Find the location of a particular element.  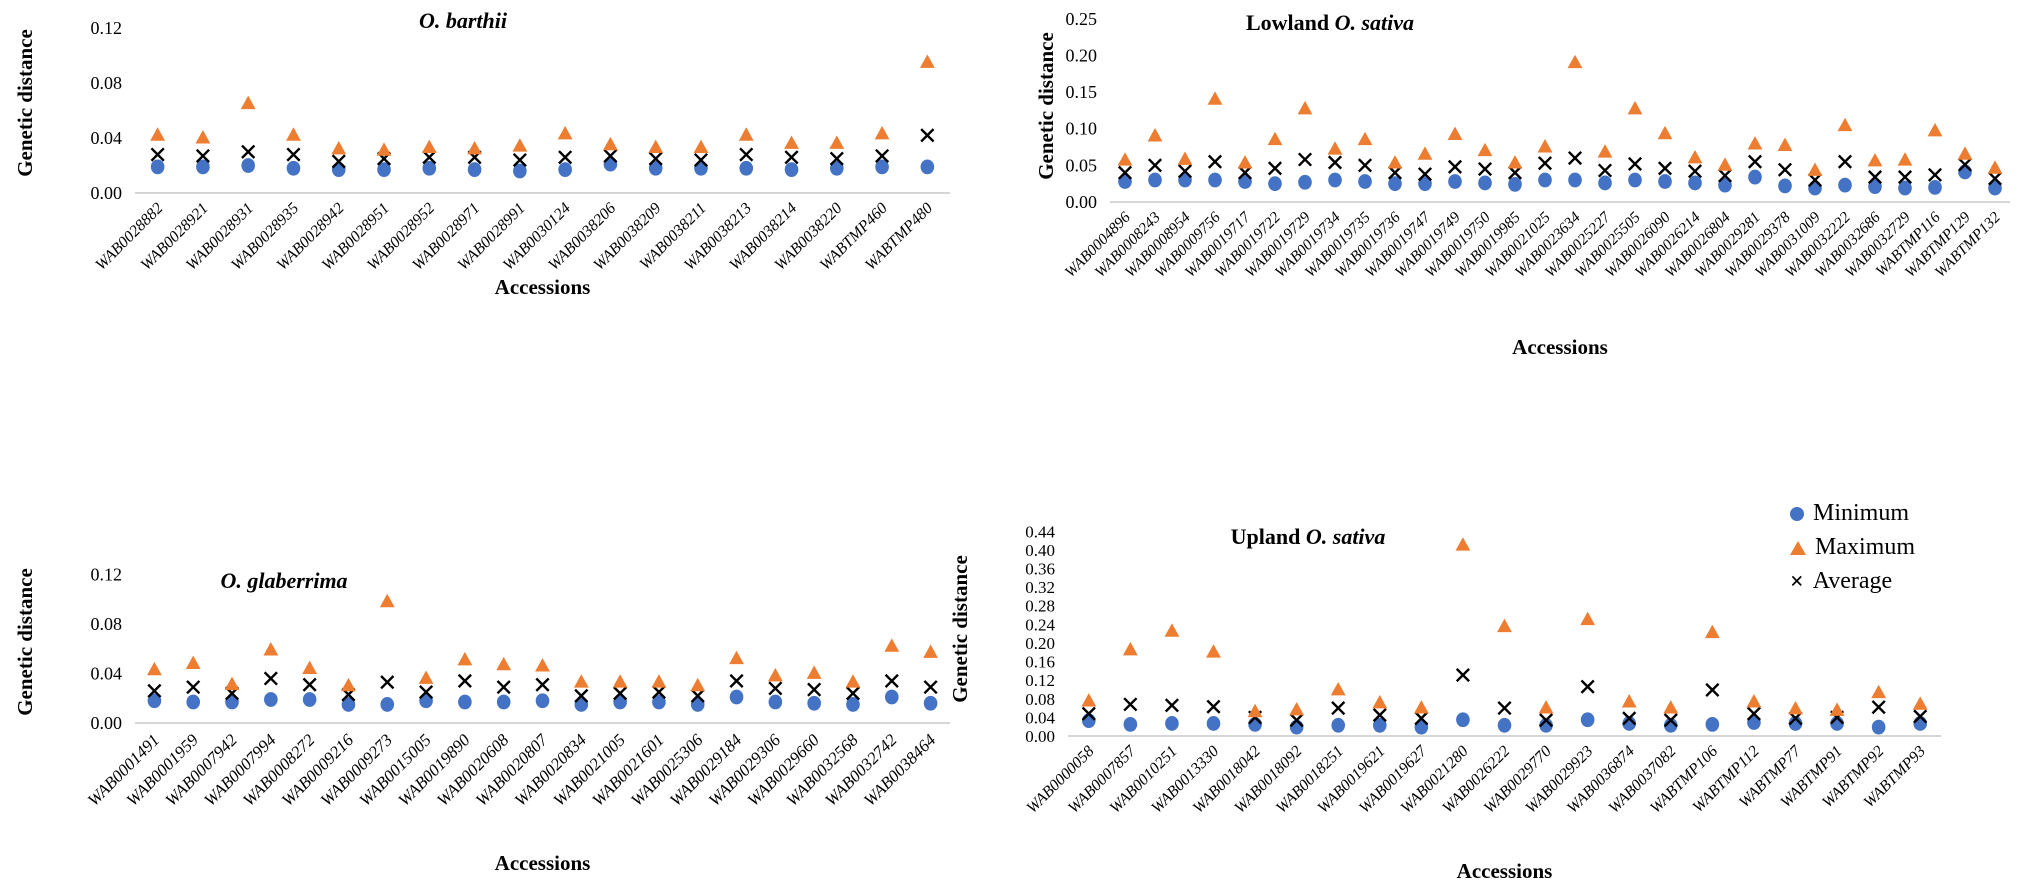

legend: Minimum Maximum × Average is located at coordinates (1852, 547).